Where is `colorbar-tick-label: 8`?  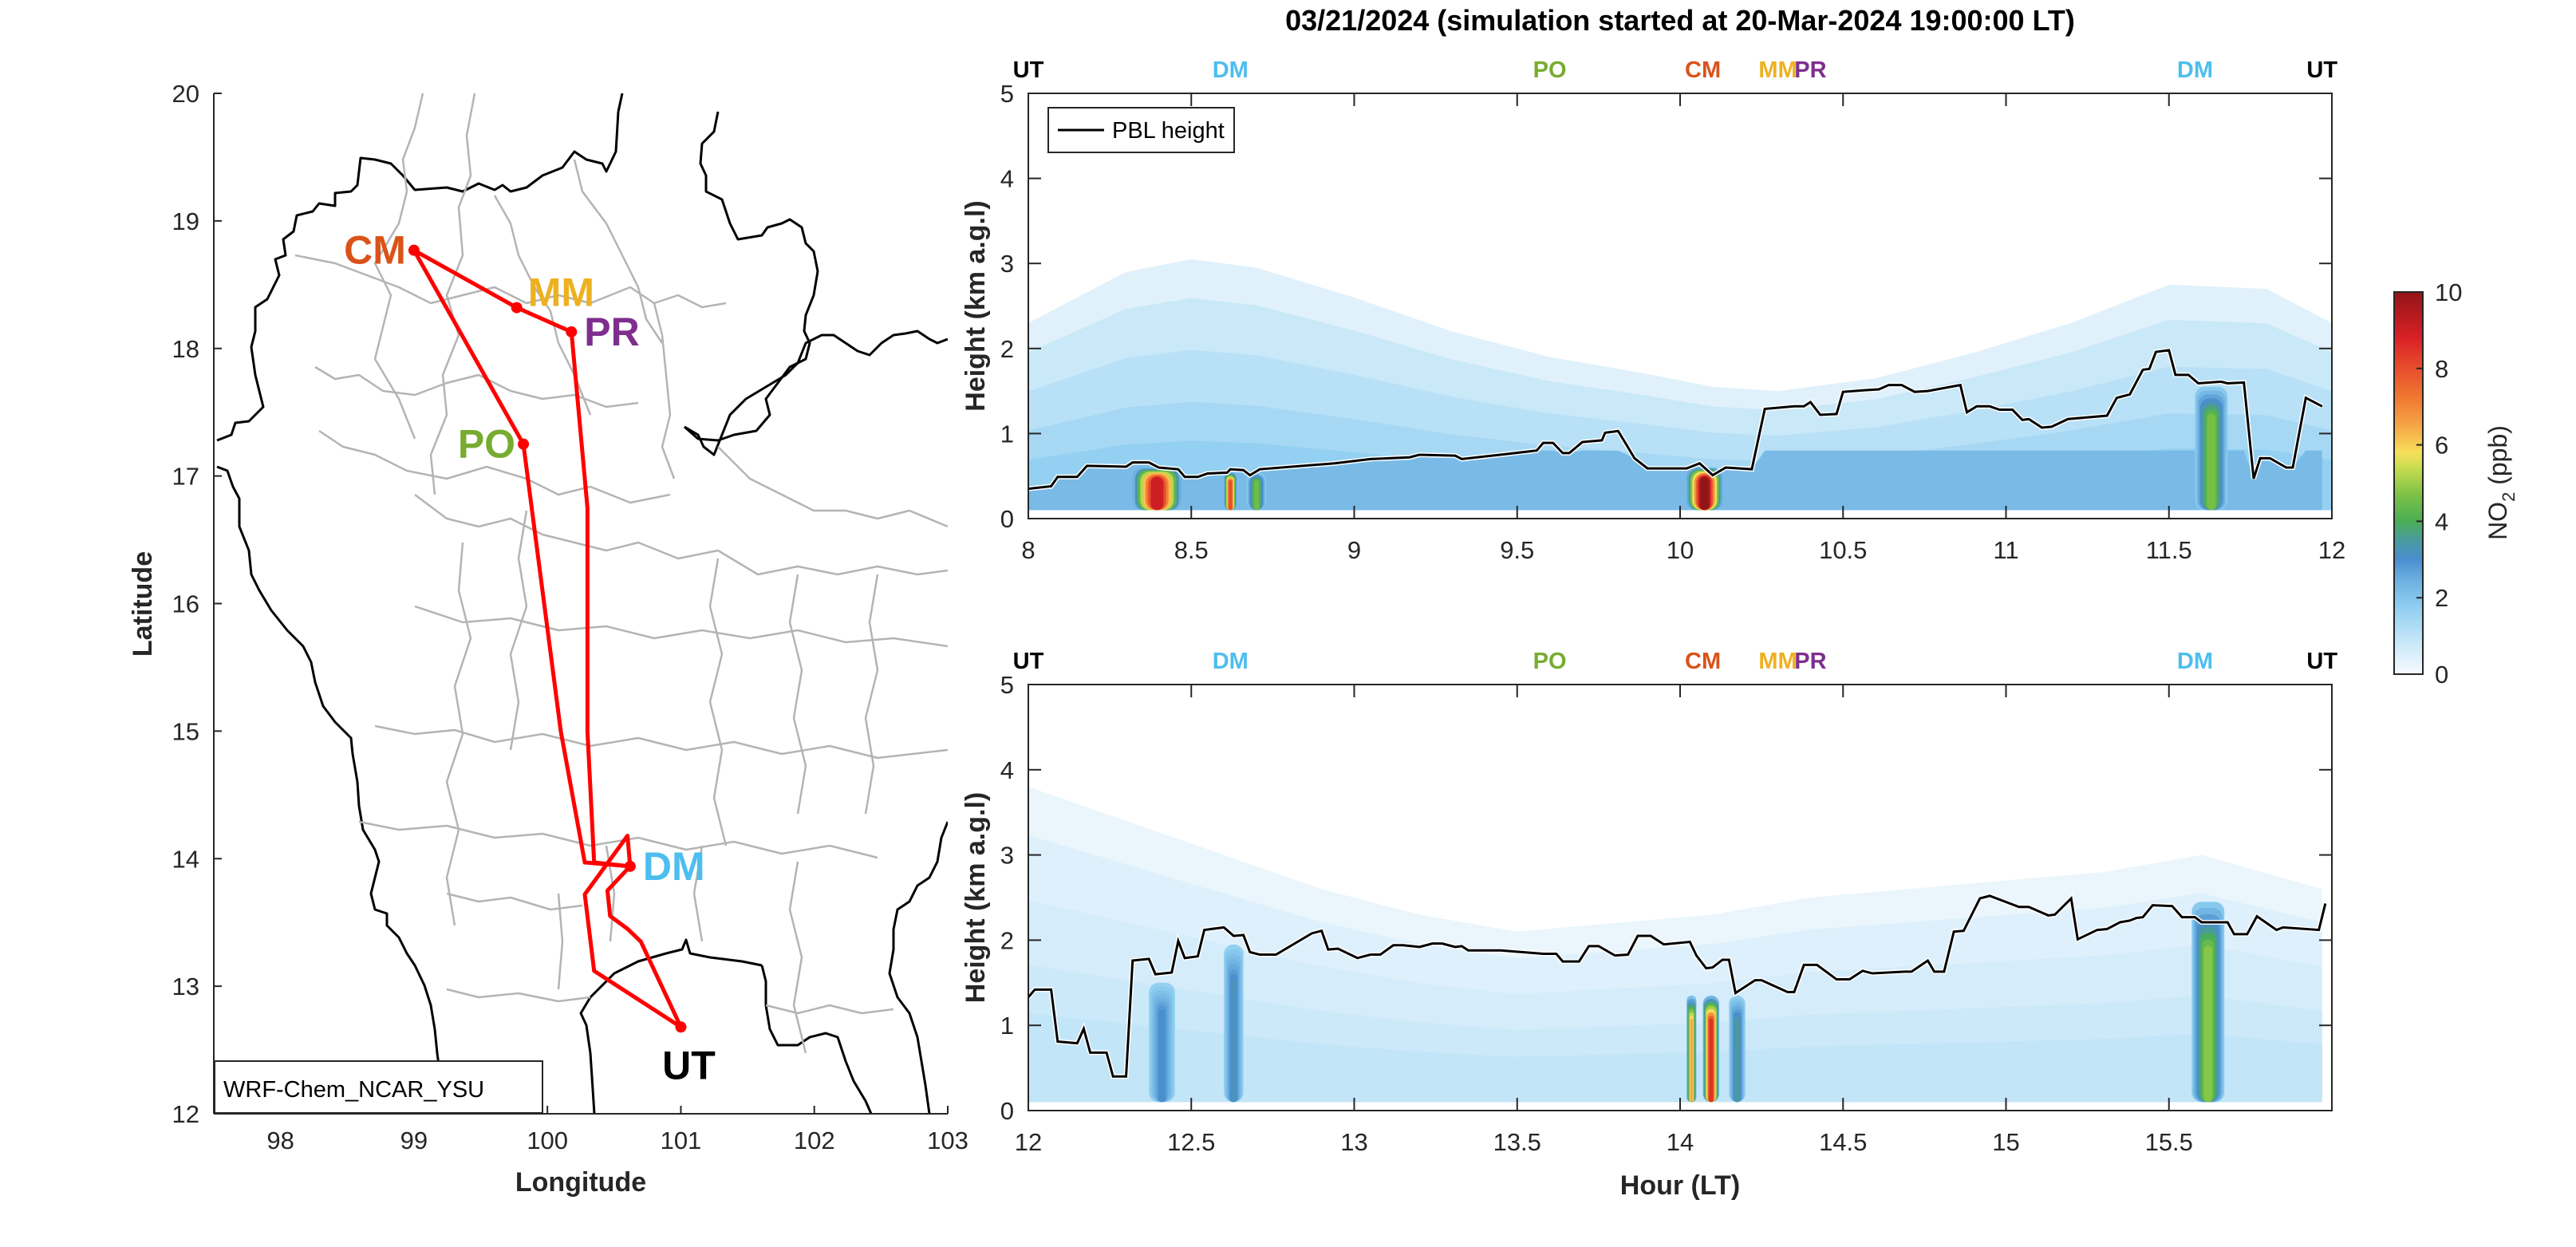 colorbar-tick-label: 8 is located at coordinates (2441, 369).